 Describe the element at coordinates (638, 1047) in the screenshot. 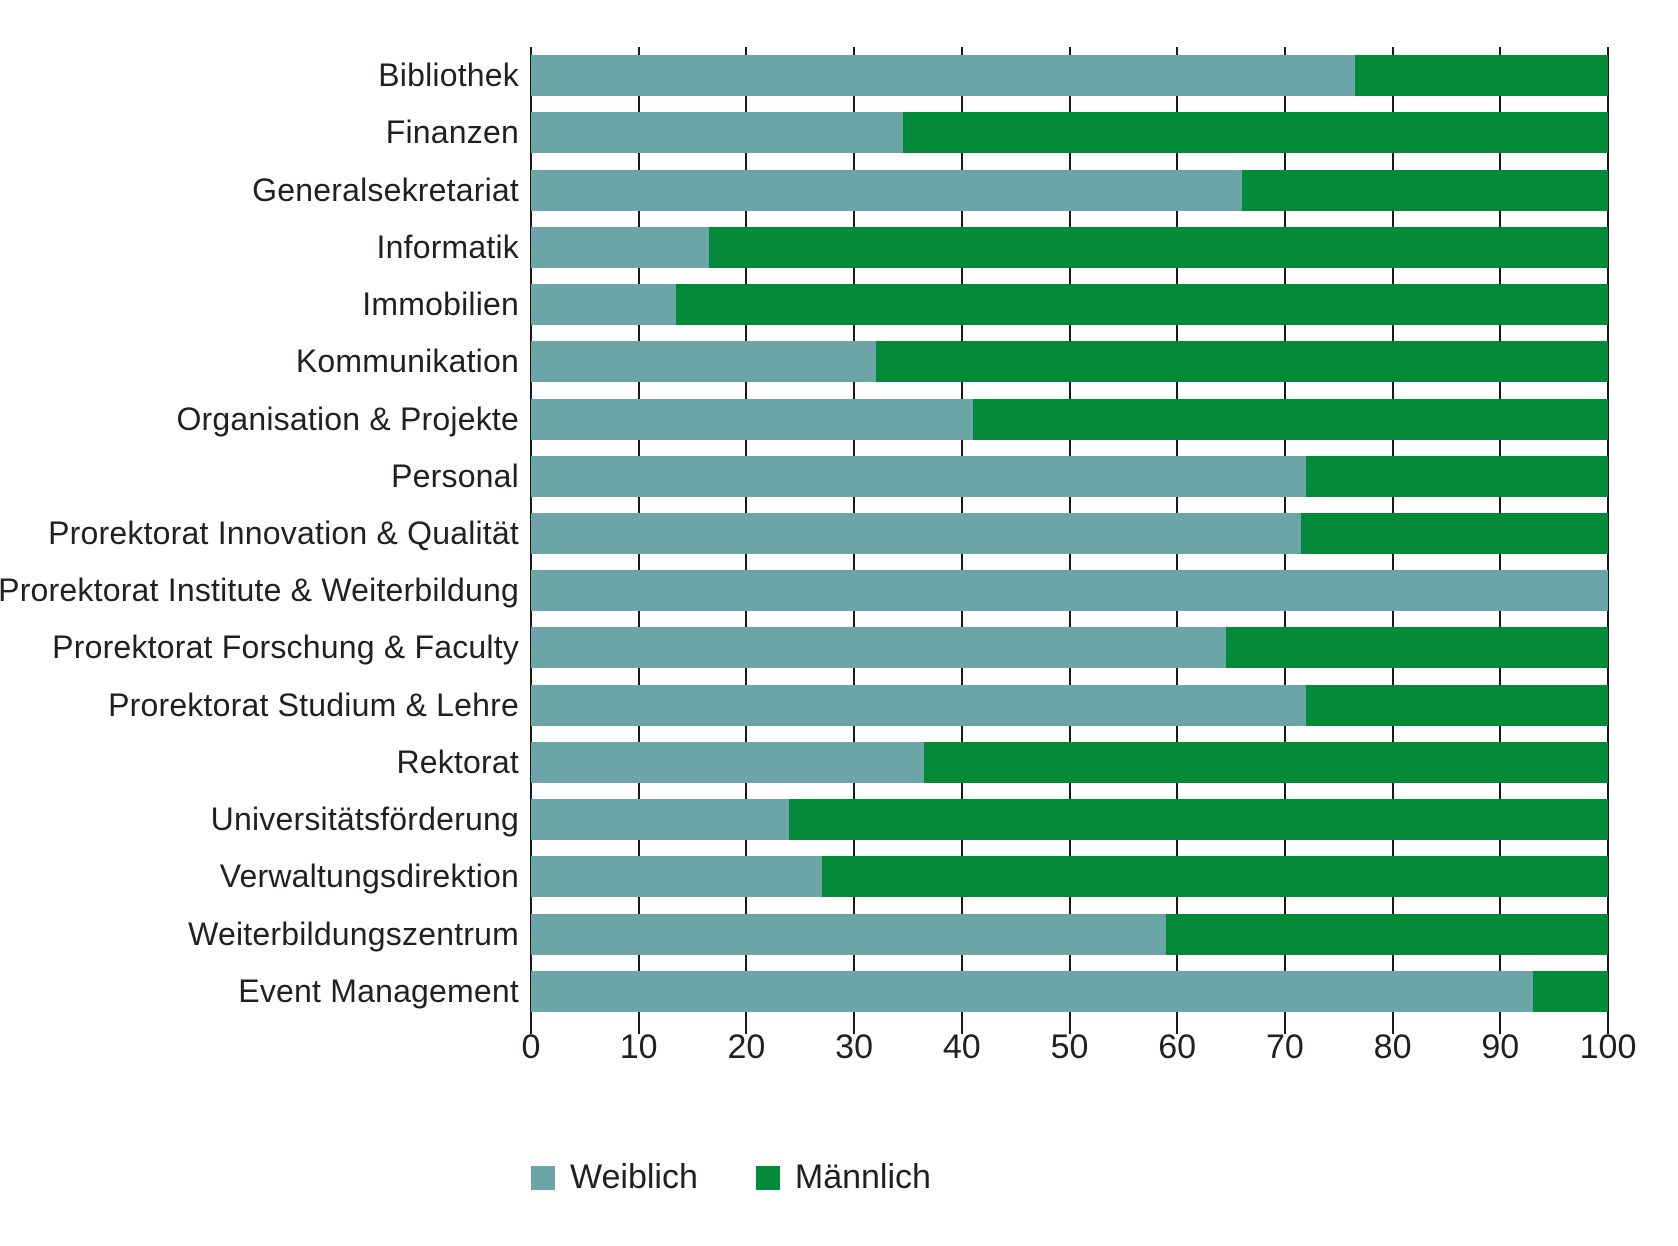

I see `axis-tick-label: 10` at that location.